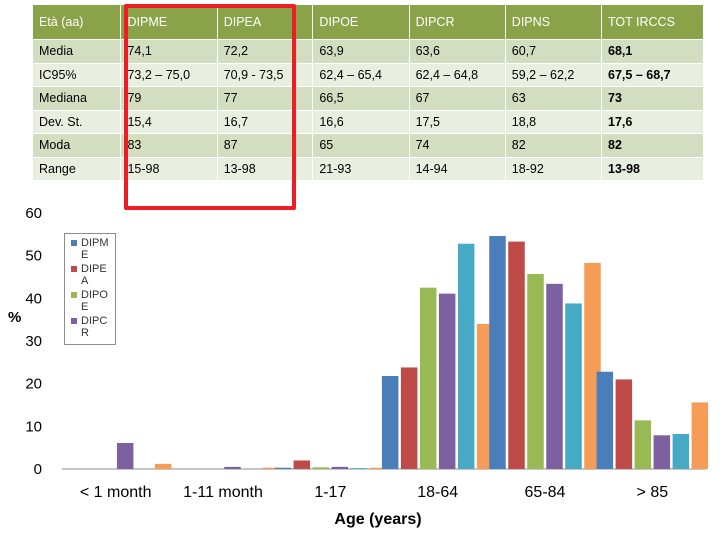 This screenshot has height=540, width=720. Describe the element at coordinates (116, 492) in the screenshot. I see `x-category-label: < 1 month` at that location.